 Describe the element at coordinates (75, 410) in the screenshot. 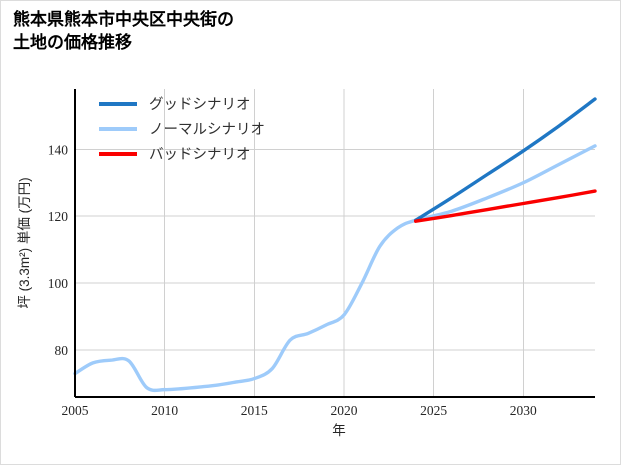

I see `x-tick-label: 2005` at that location.